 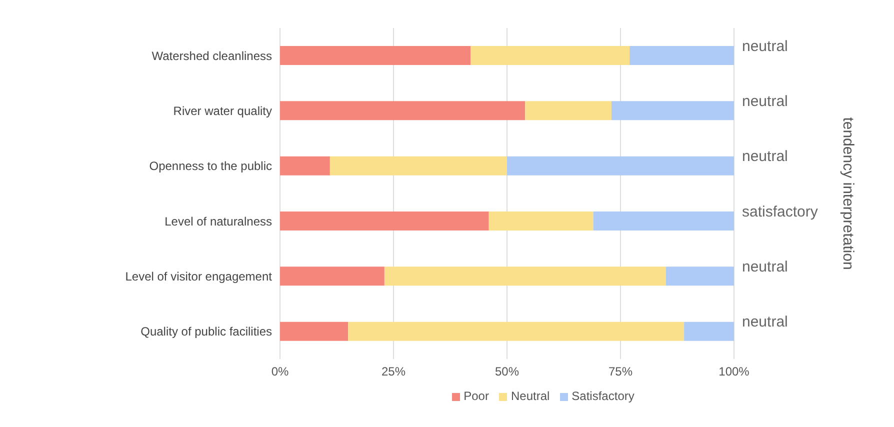 What do you see at coordinates (476, 396) in the screenshot?
I see `legend-label: Poor` at bounding box center [476, 396].